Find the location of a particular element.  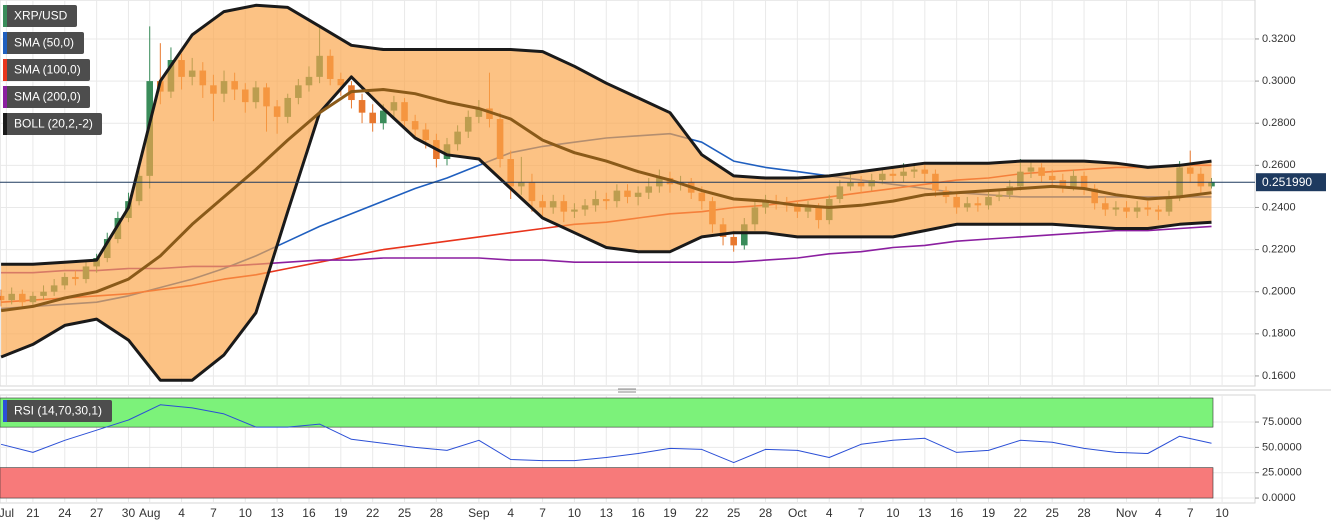

legend-label: XRP/USD is located at coordinates (41, 16).